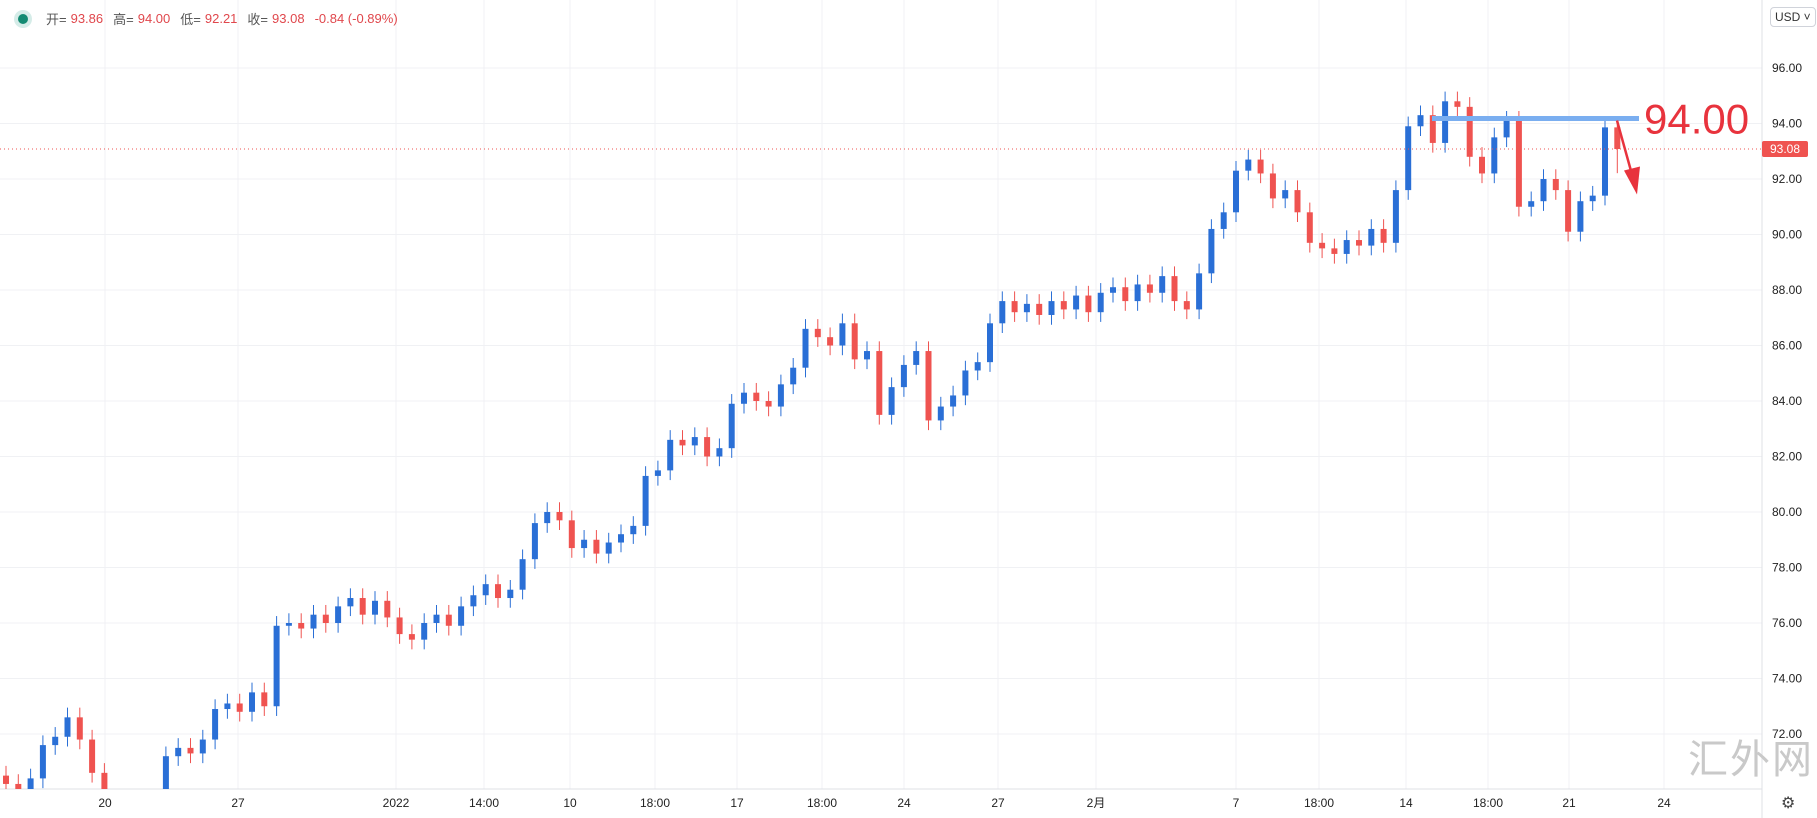 This screenshot has width=1817, height=818. I want to click on x-tick-label: 24, so click(1664, 803).